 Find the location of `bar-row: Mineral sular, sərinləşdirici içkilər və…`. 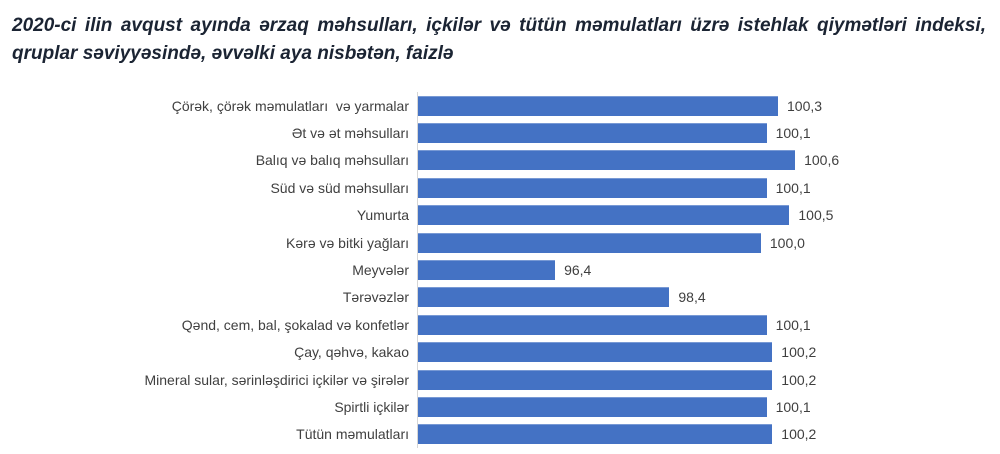

bar-row: Mineral sular, sərinləşdirici içkilər və… is located at coordinates (500, 379).